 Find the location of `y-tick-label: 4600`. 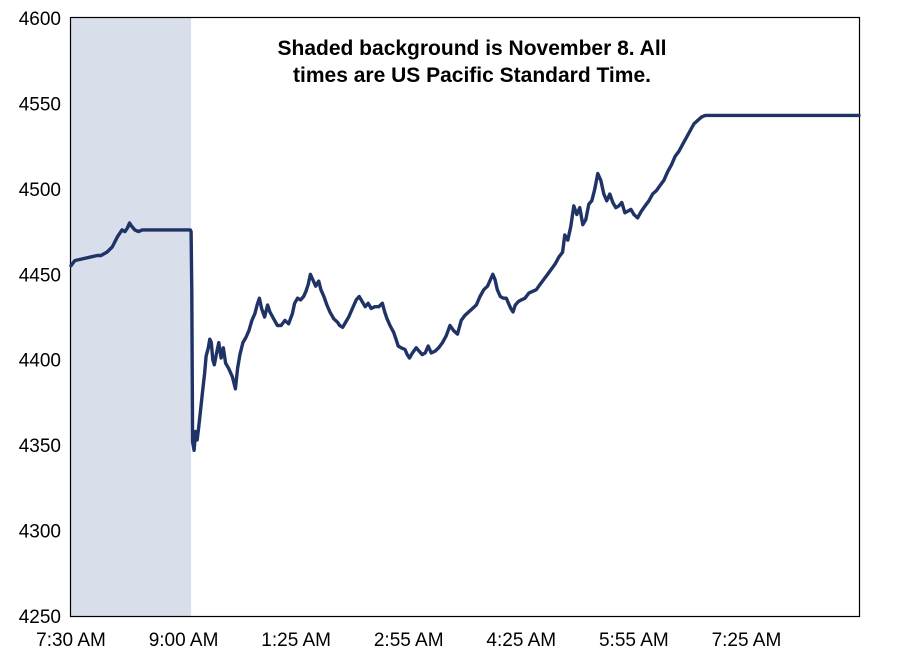

y-tick-label: 4600 is located at coordinates (40, 19).